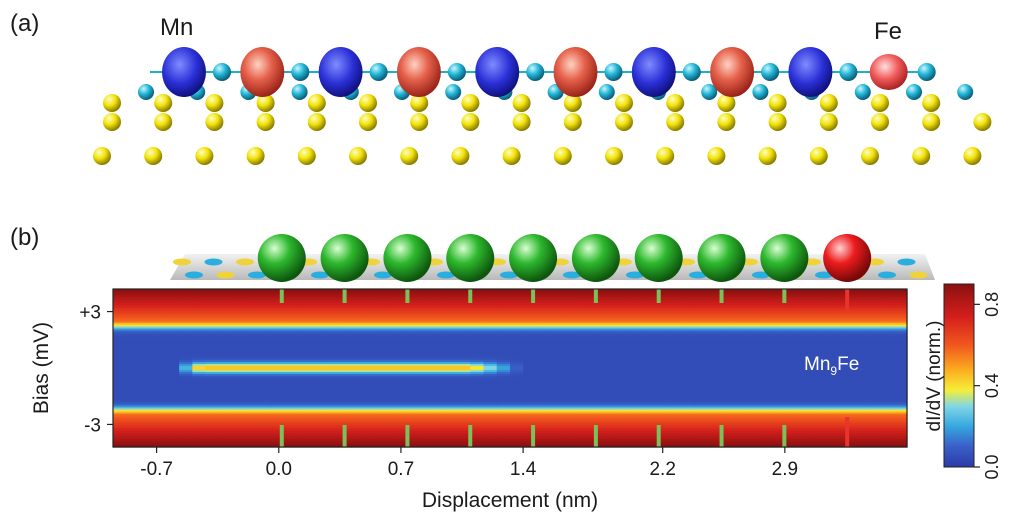 Image resolution: width=1024 pixels, height=526 pixels. What do you see at coordinates (177, 27) in the screenshot?
I see `mn-atom-label: Mn` at bounding box center [177, 27].